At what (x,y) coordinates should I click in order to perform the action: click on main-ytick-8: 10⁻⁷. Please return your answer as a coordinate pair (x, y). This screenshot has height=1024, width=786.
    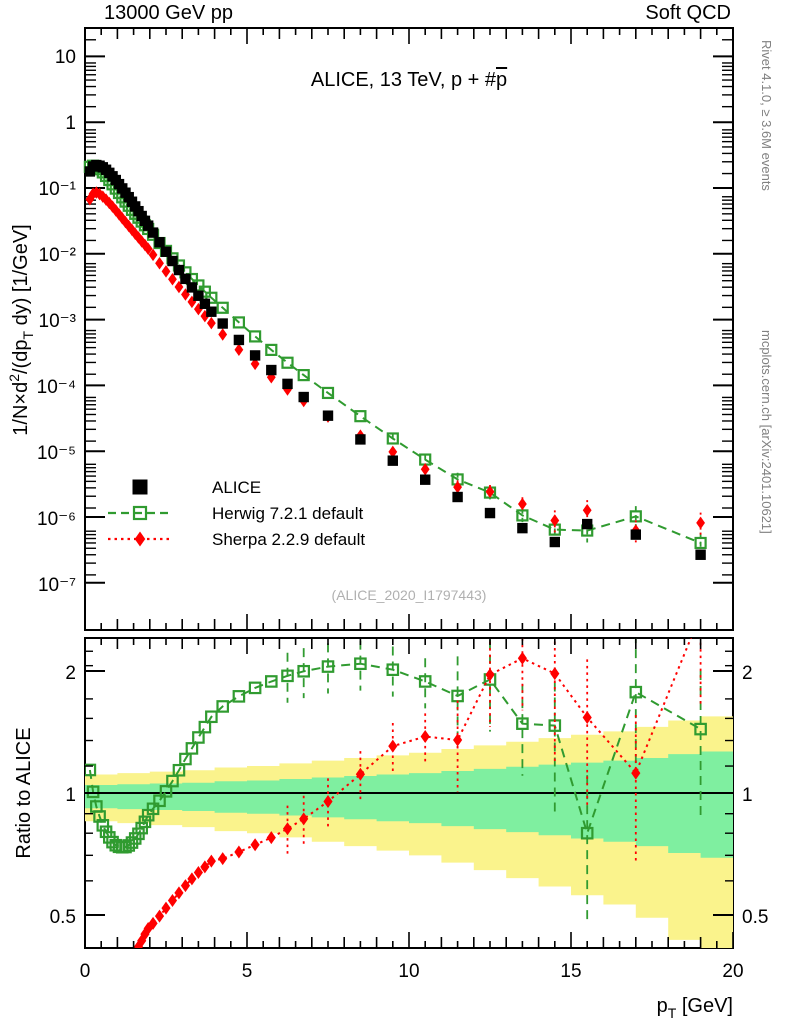
    Looking at the image, I should click on (57, 585).